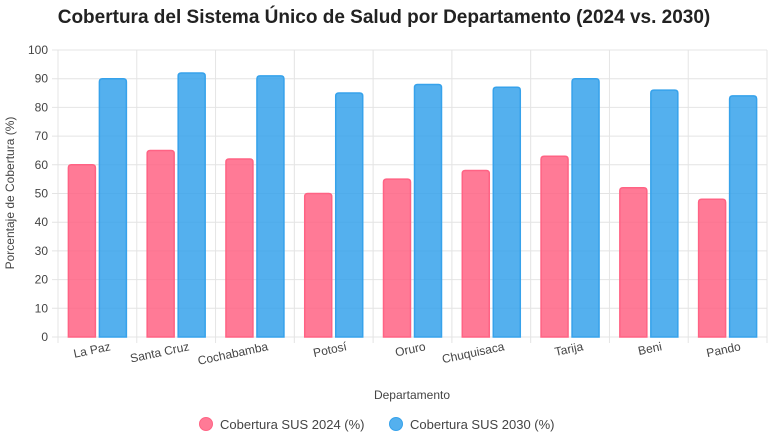 The width and height of the screenshot is (768, 443). Describe the element at coordinates (160, 352) in the screenshot. I see `x-tick-label: Santa Cruz` at that location.